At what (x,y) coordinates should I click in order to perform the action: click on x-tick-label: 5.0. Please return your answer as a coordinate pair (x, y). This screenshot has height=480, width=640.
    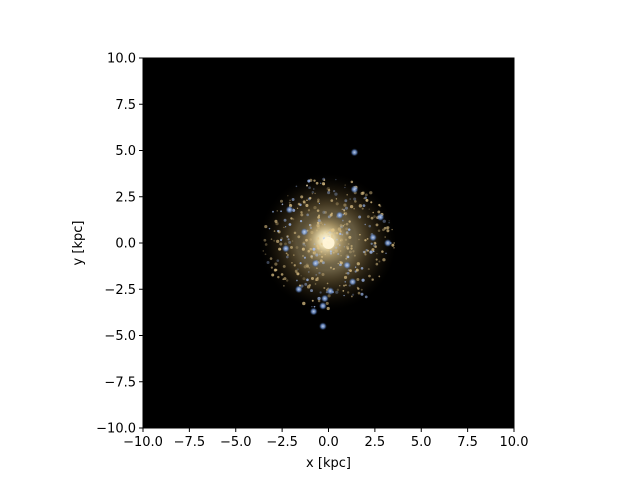
    Looking at the image, I should click on (421, 442).